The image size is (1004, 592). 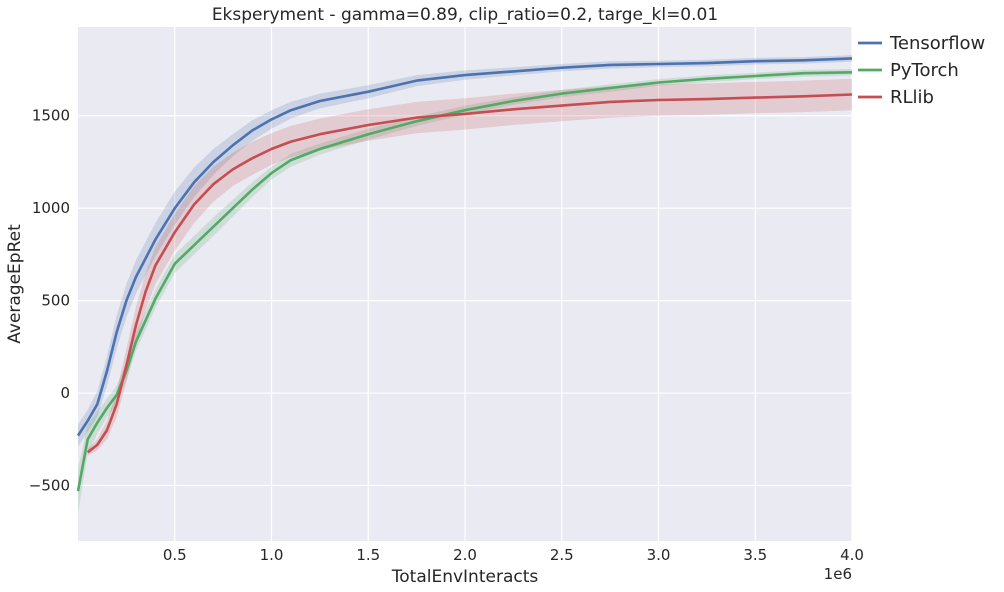 I want to click on x-tick-label: 3.0, so click(x=659, y=555).